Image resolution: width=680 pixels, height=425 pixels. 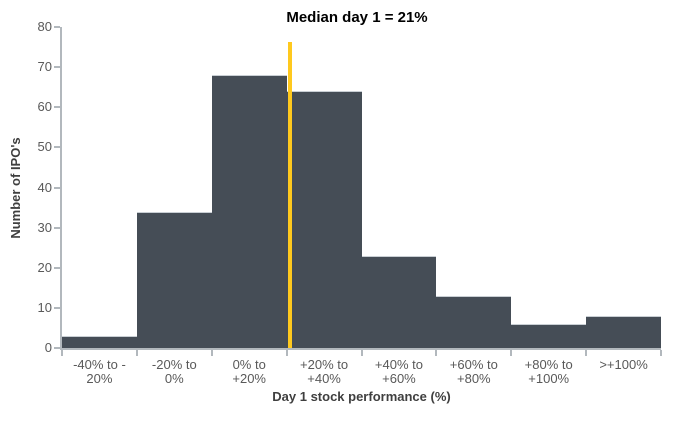 What do you see at coordinates (48, 347) in the screenshot?
I see `y-axis-tick-label: 0` at bounding box center [48, 347].